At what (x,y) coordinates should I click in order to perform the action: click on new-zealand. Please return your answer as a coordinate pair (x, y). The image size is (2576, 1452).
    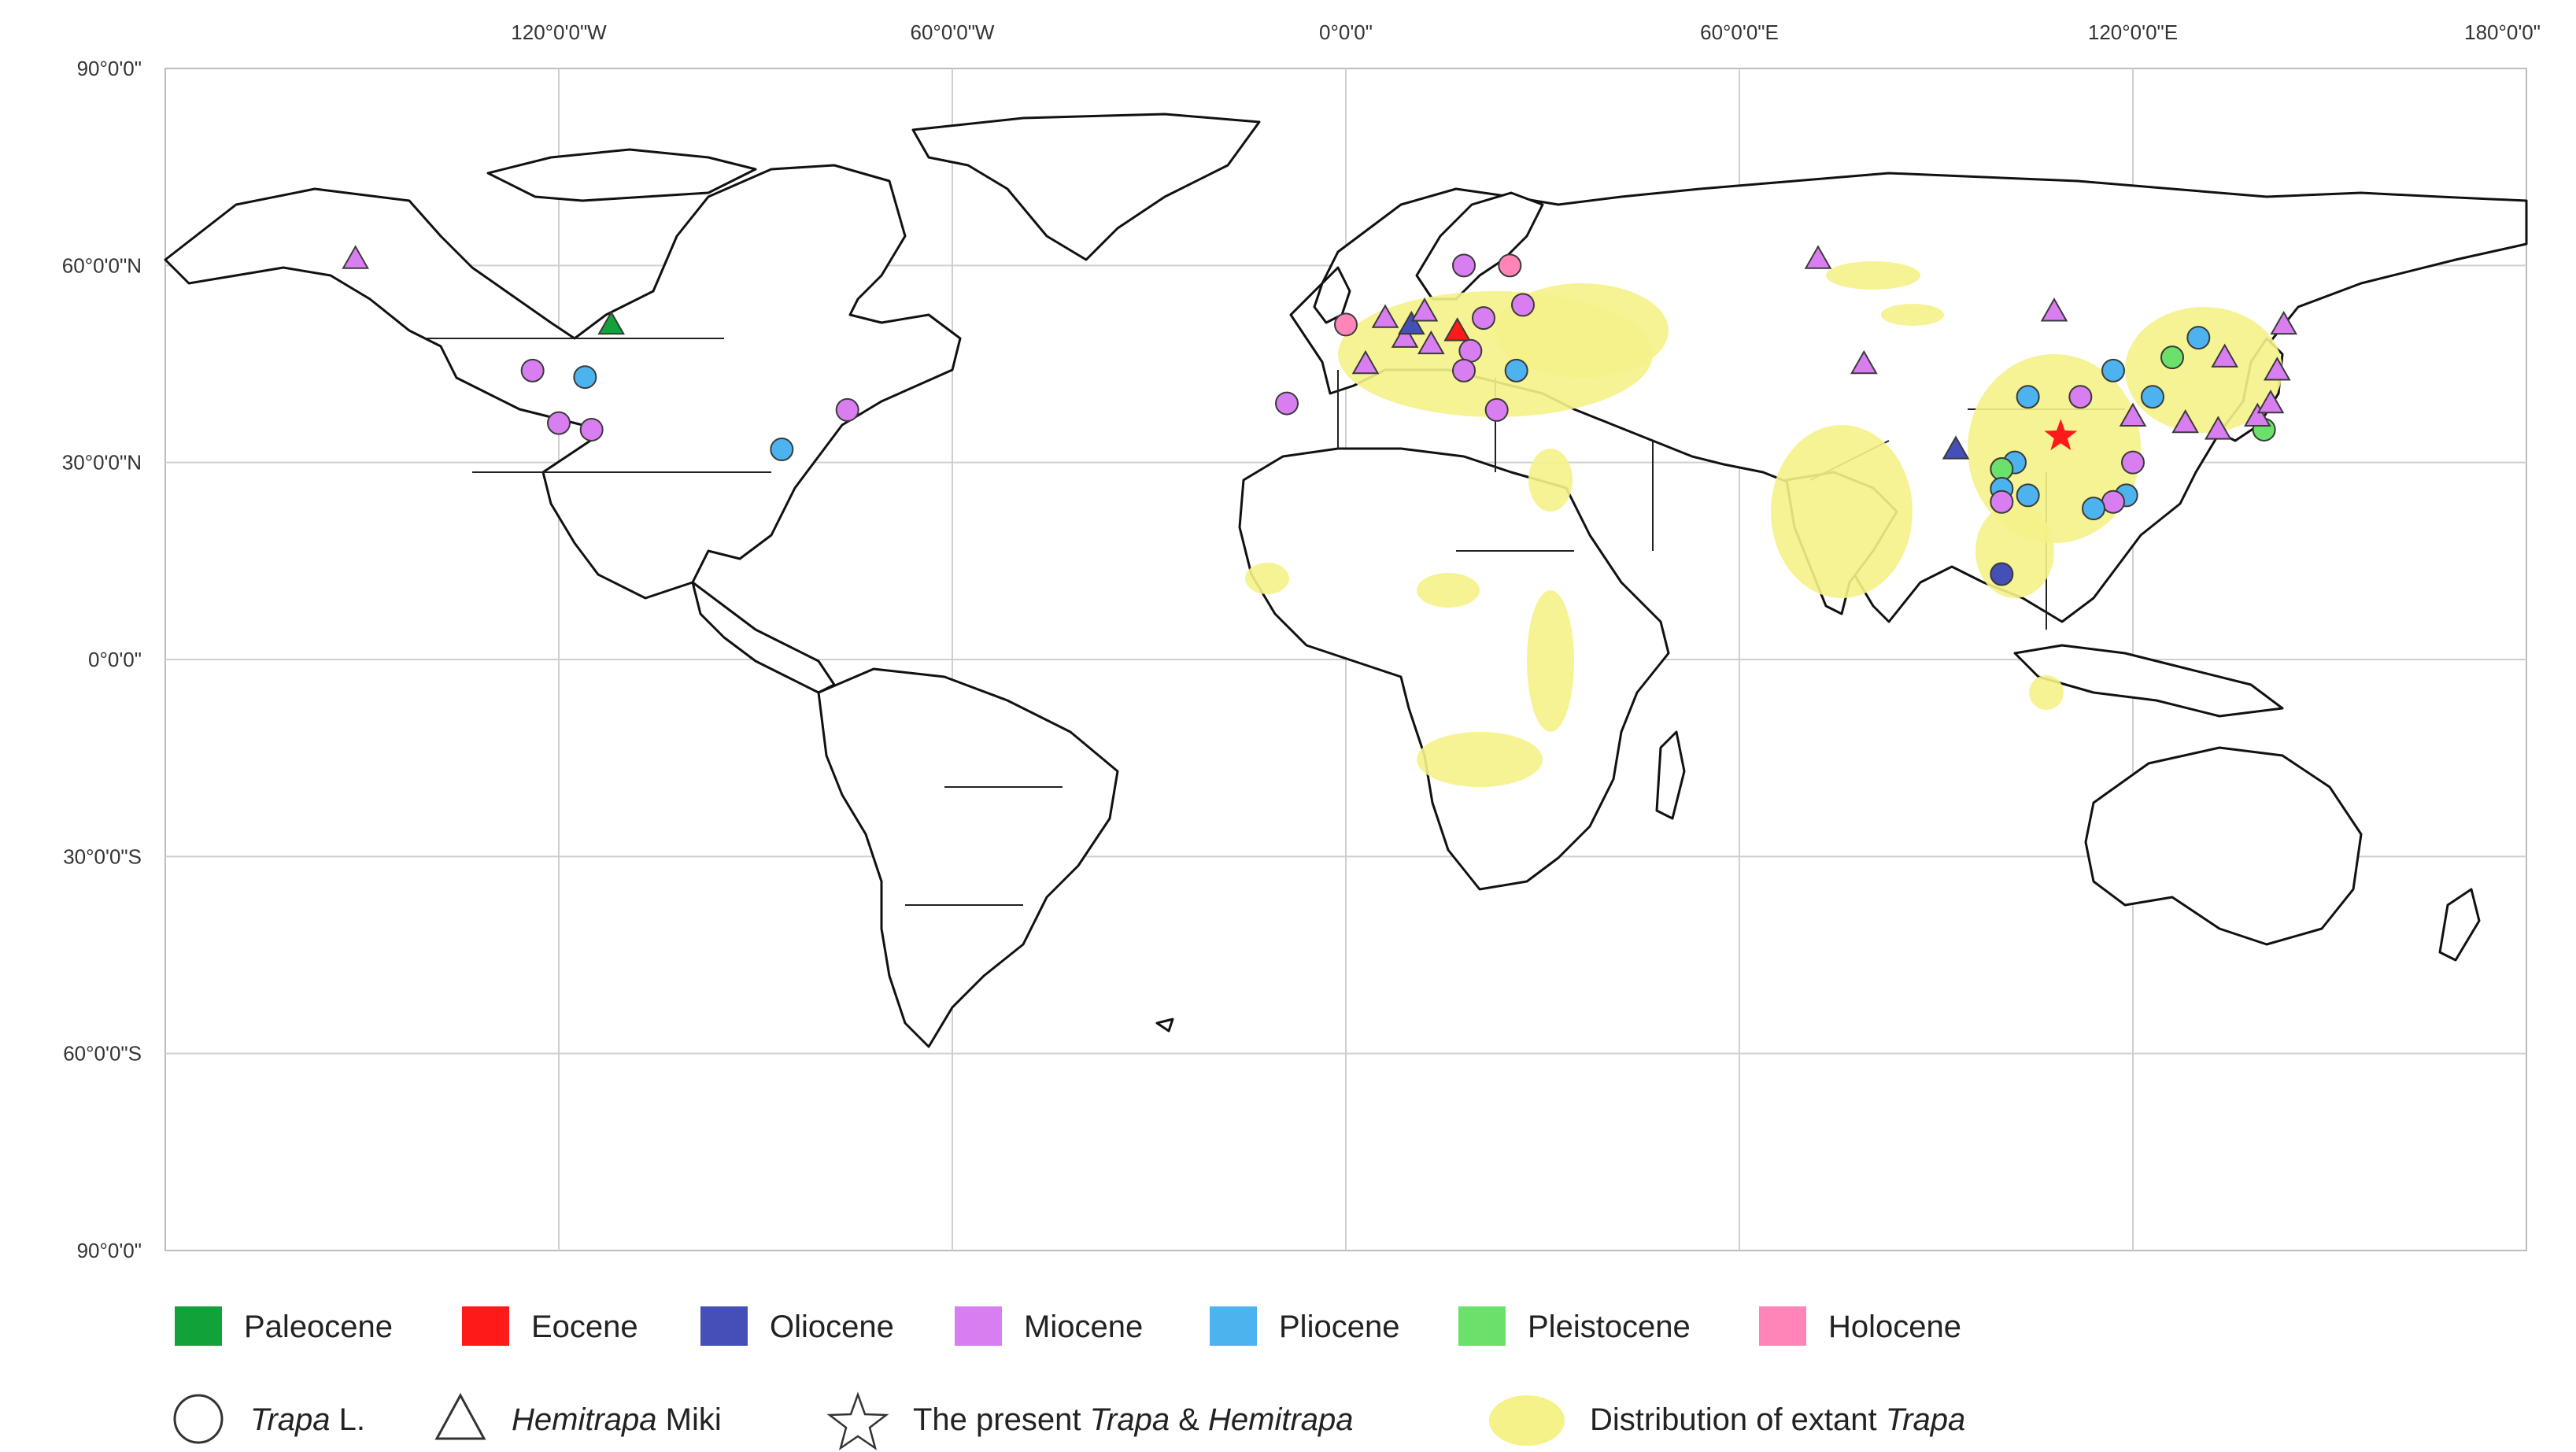
    Looking at the image, I should click on (2459, 925).